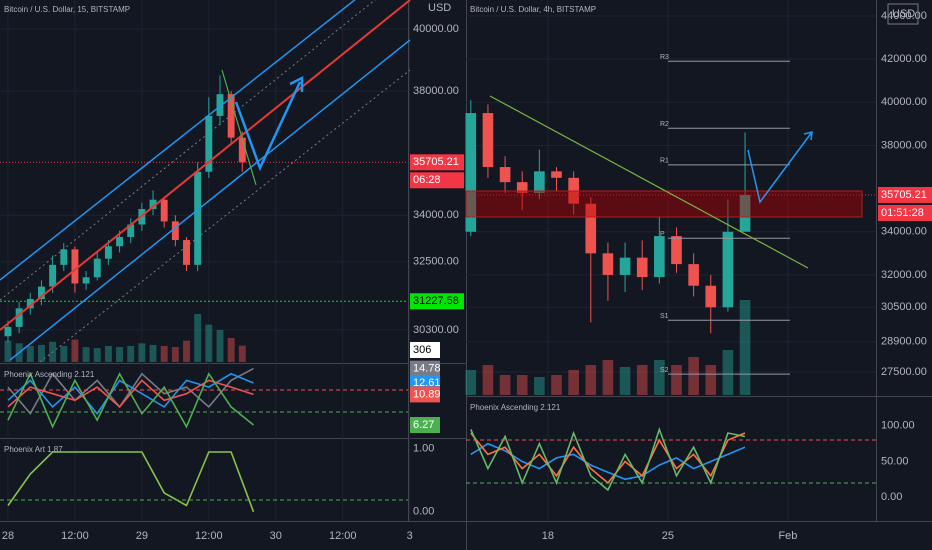  I want to click on level-tag: 31227.58, so click(436, 301).